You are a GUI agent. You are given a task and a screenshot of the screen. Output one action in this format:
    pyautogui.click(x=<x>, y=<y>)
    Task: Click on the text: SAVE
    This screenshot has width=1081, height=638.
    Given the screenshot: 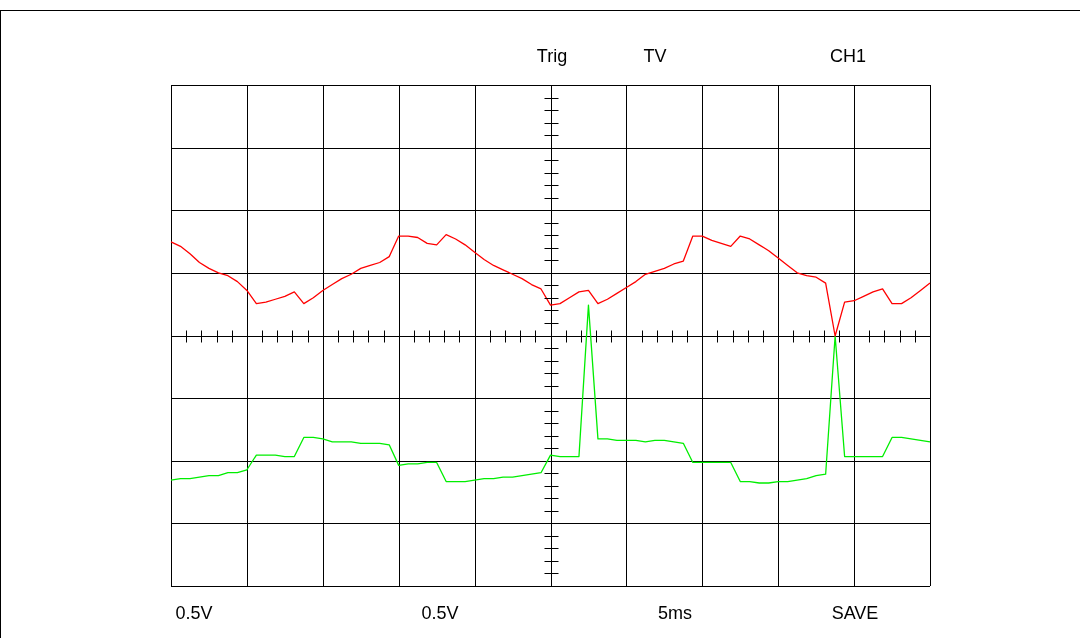 What is the action you would take?
    pyautogui.click(x=855, y=612)
    